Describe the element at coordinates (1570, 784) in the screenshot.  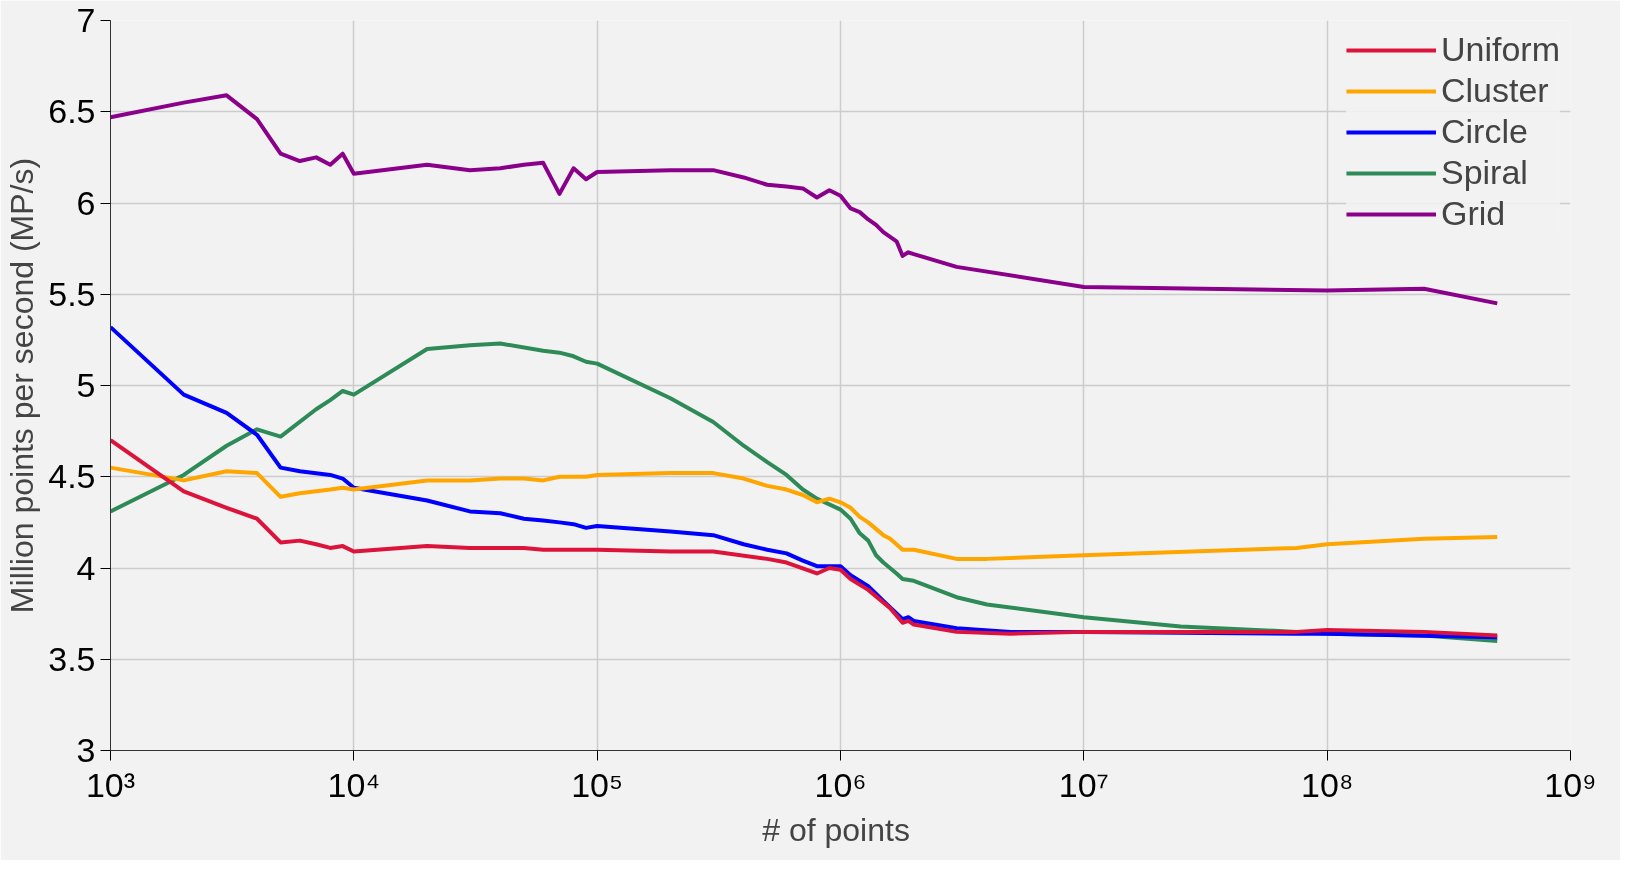
I see `x-tick-label: 10⁹` at that location.